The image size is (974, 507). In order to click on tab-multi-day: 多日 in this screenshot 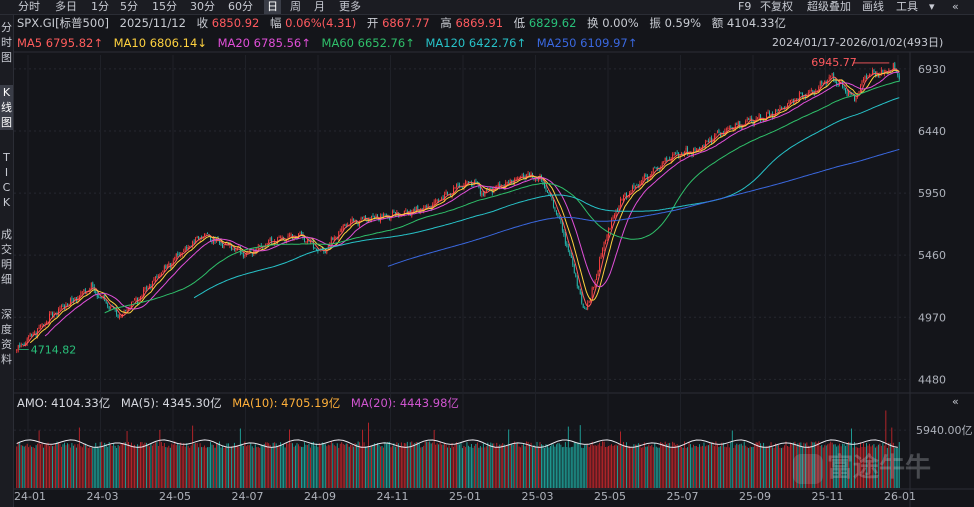, I will do `click(66, 6)`.